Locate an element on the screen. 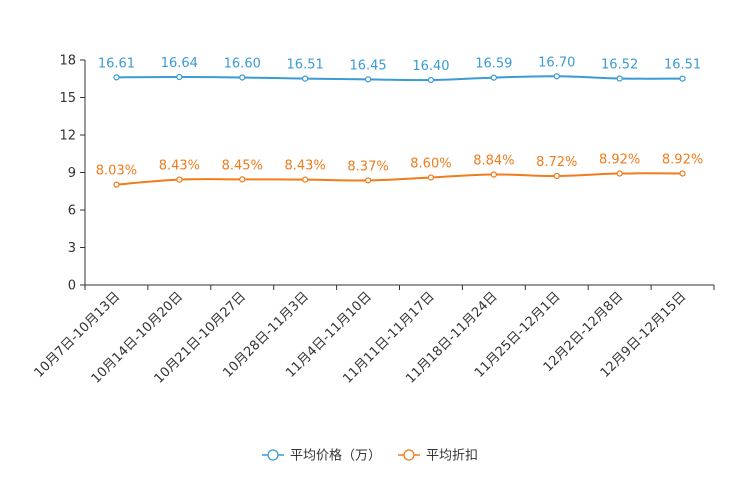 The width and height of the screenshot is (744, 496). y-axis-ticks: 0 3 6 9 12 15 18 is located at coordinates (72, 174).